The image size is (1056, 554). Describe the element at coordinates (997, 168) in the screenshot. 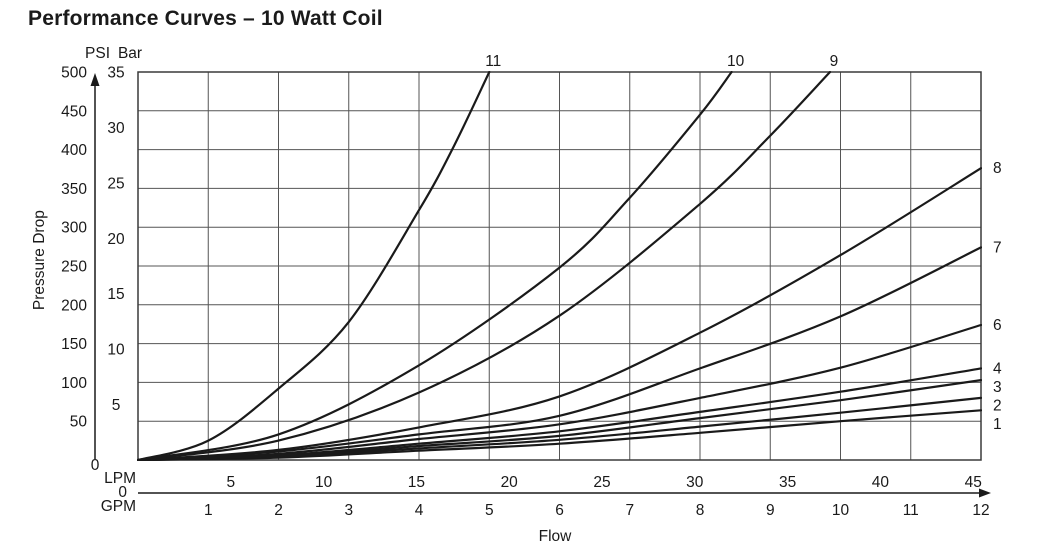

I see `curve-label-8: 8` at that location.